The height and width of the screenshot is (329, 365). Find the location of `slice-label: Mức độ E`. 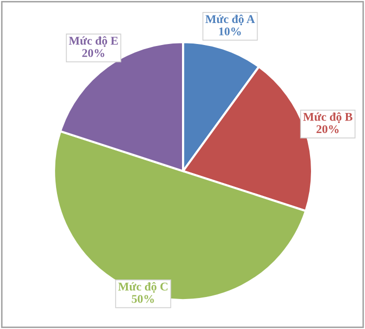

slice-label: Mức độ E is located at coordinates (93, 41).